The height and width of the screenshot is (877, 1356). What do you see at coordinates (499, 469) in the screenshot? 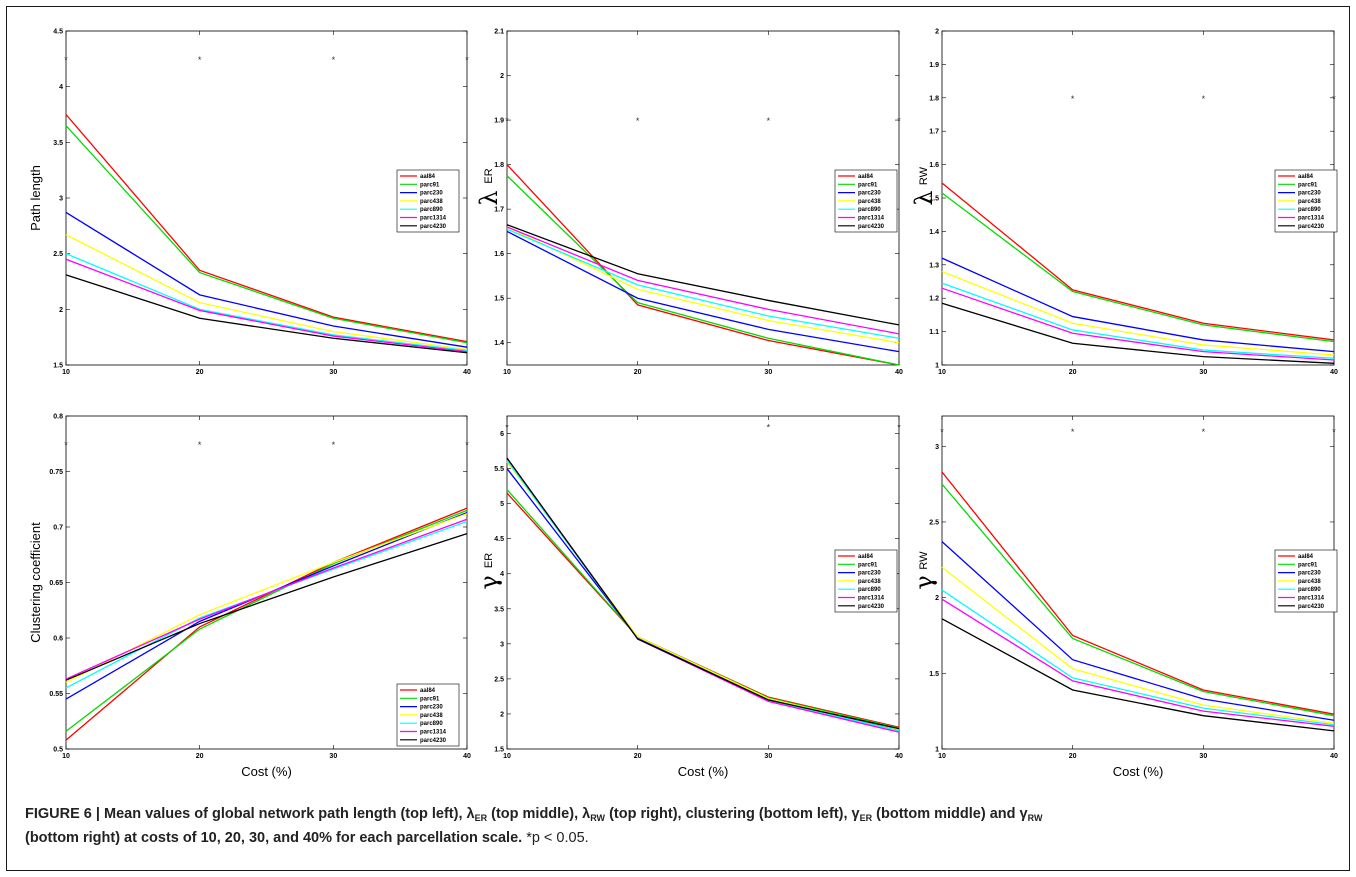
I see `y-tick-label: 5.5` at bounding box center [499, 469].